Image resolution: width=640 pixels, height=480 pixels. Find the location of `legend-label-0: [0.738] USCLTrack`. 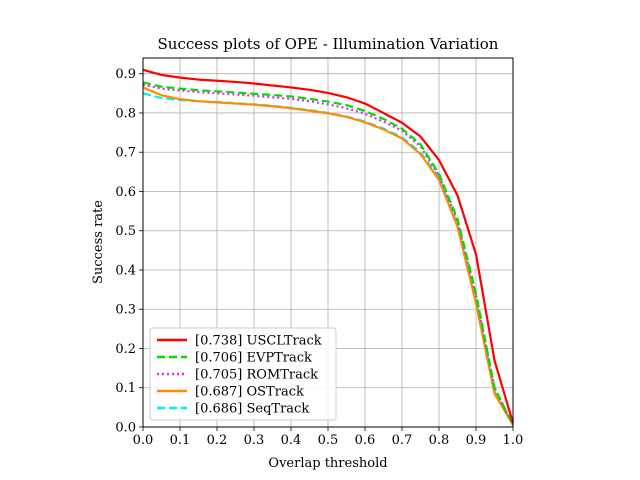

legend-label-0: [0.738] USCLTrack is located at coordinates (258, 341).